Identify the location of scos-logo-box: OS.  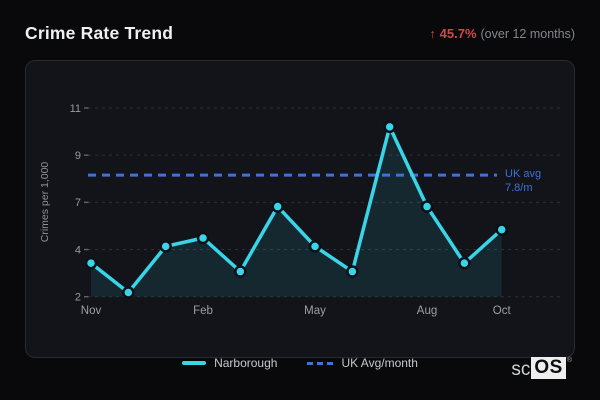
(548, 368).